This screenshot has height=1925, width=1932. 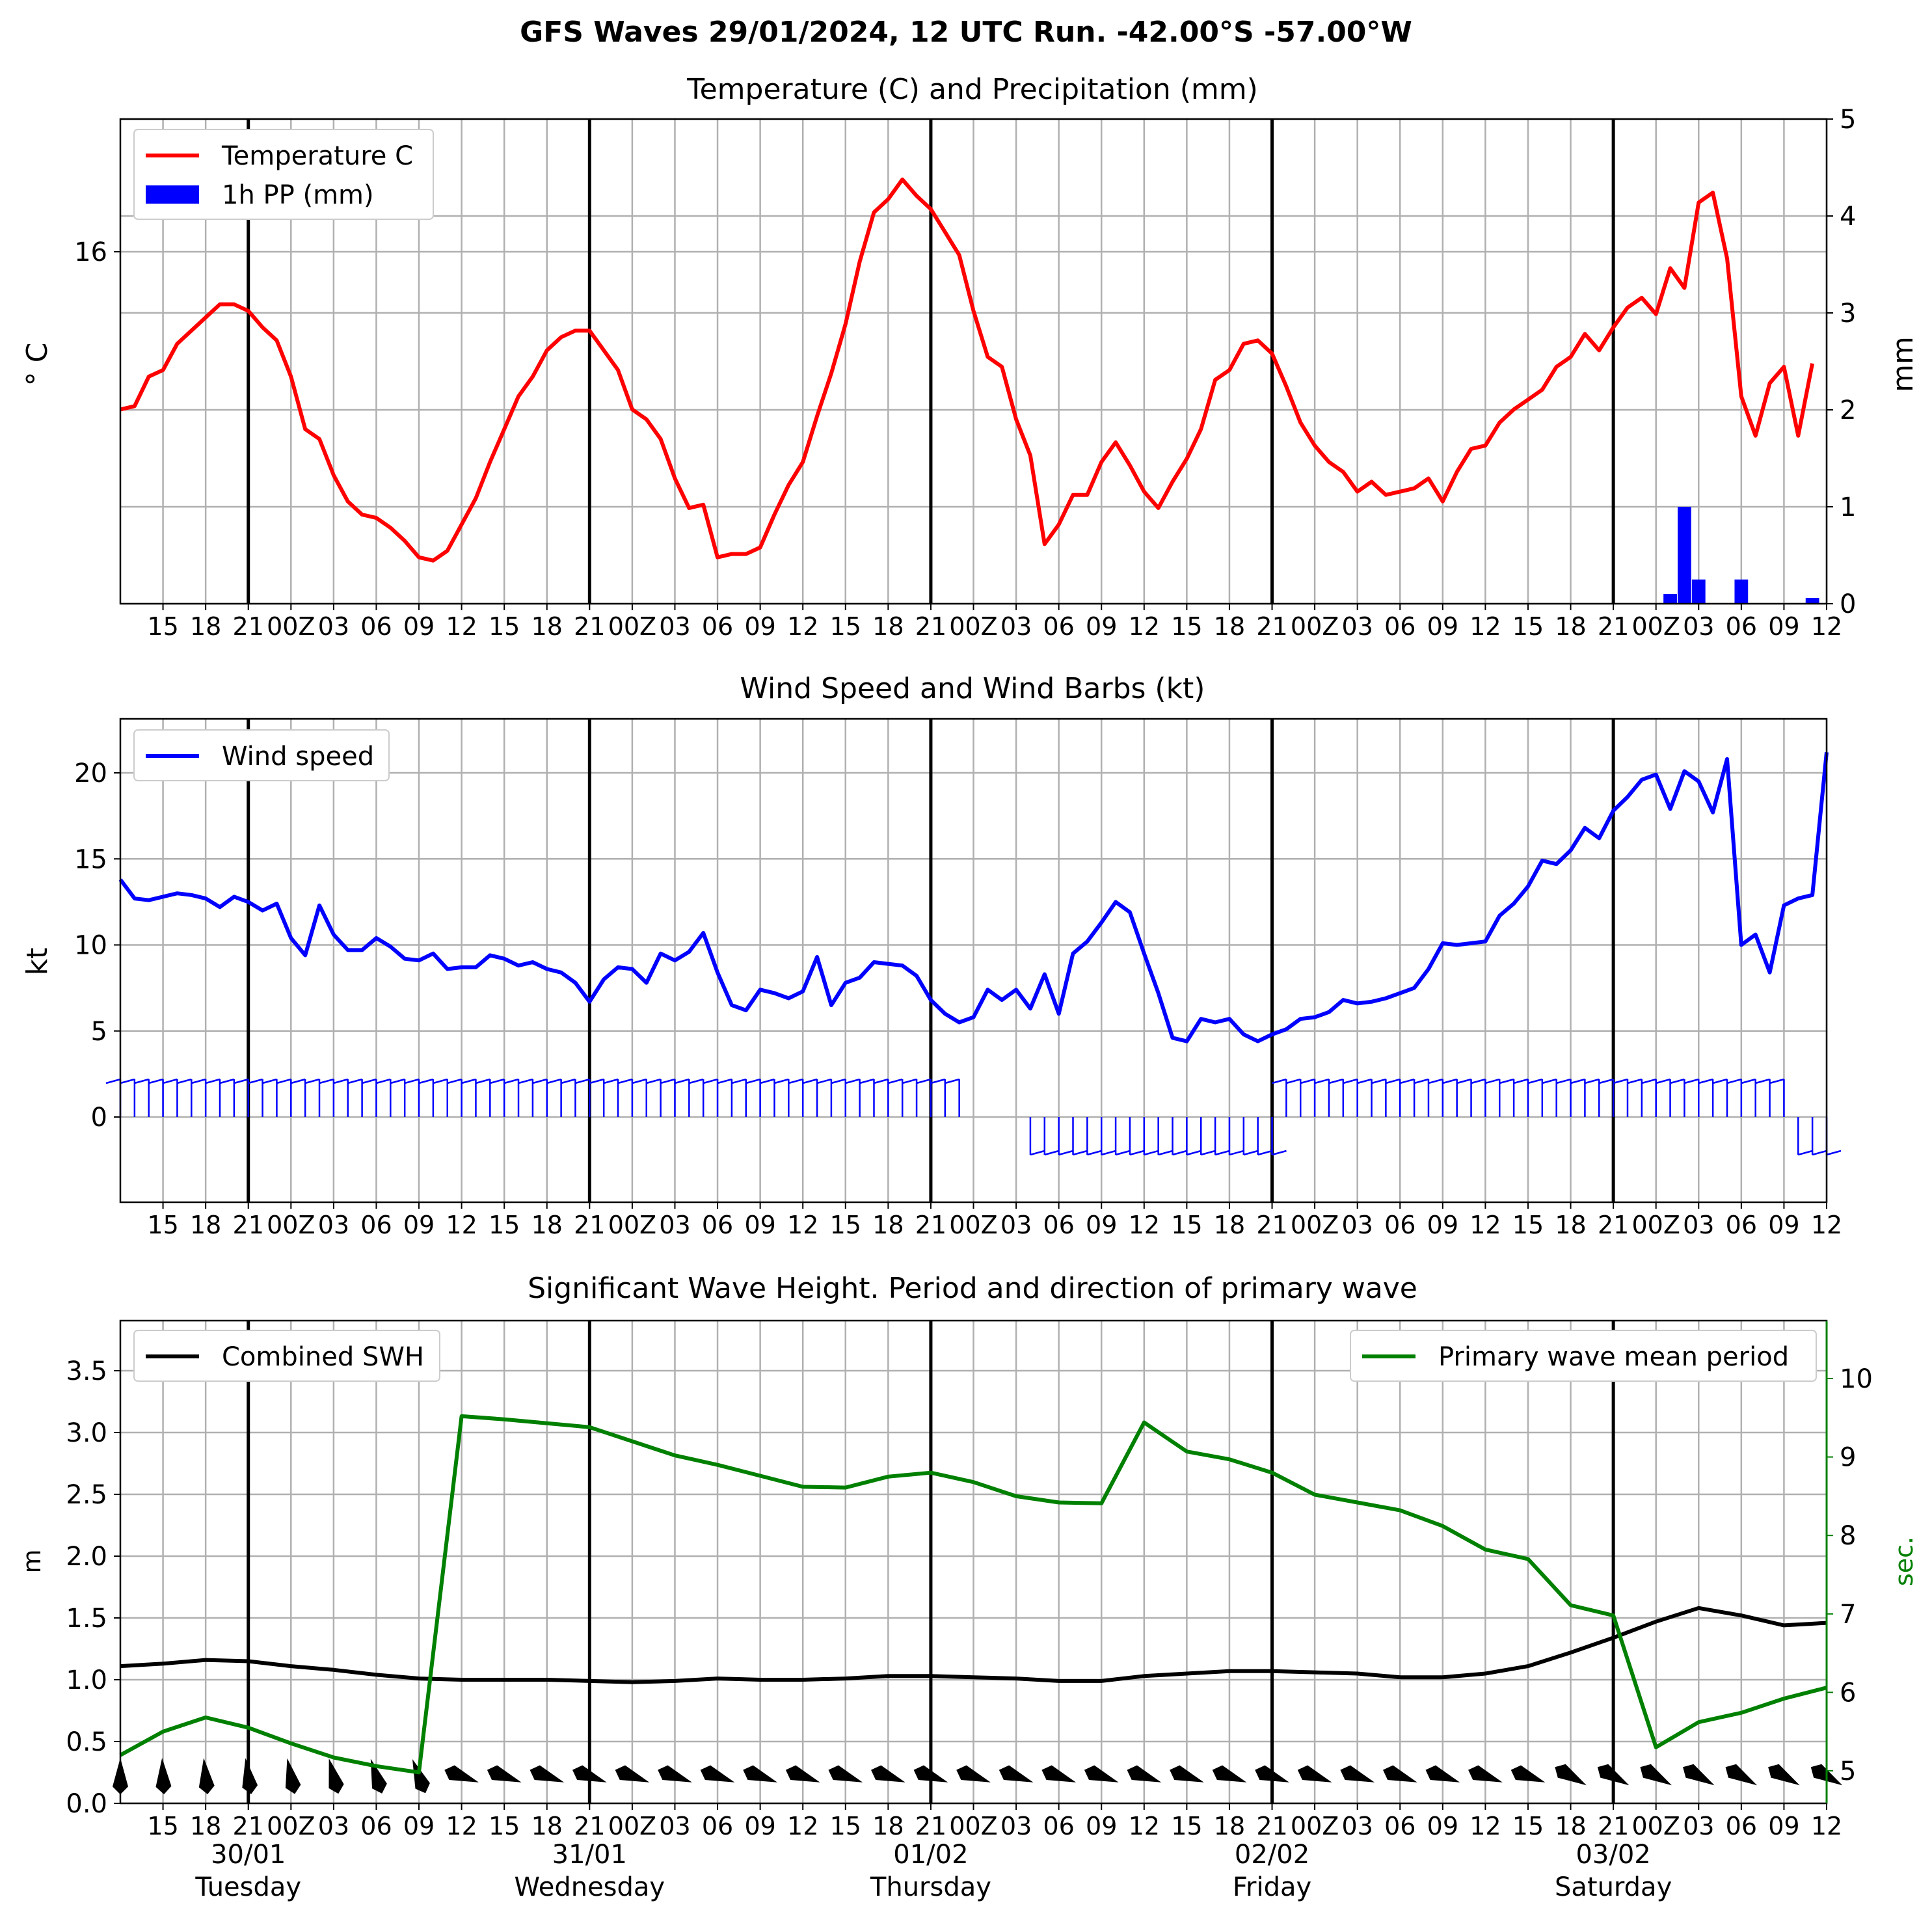 What do you see at coordinates (99, 1118) in the screenshot?
I see `wind-y-tick-label: 0` at bounding box center [99, 1118].